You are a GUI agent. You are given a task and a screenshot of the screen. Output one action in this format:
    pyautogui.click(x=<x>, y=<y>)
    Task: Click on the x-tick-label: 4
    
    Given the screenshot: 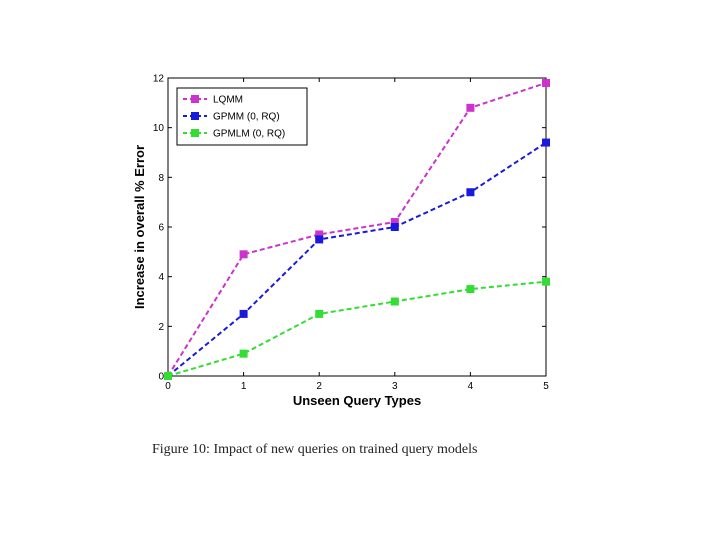 What is the action you would take?
    pyautogui.click(x=471, y=386)
    